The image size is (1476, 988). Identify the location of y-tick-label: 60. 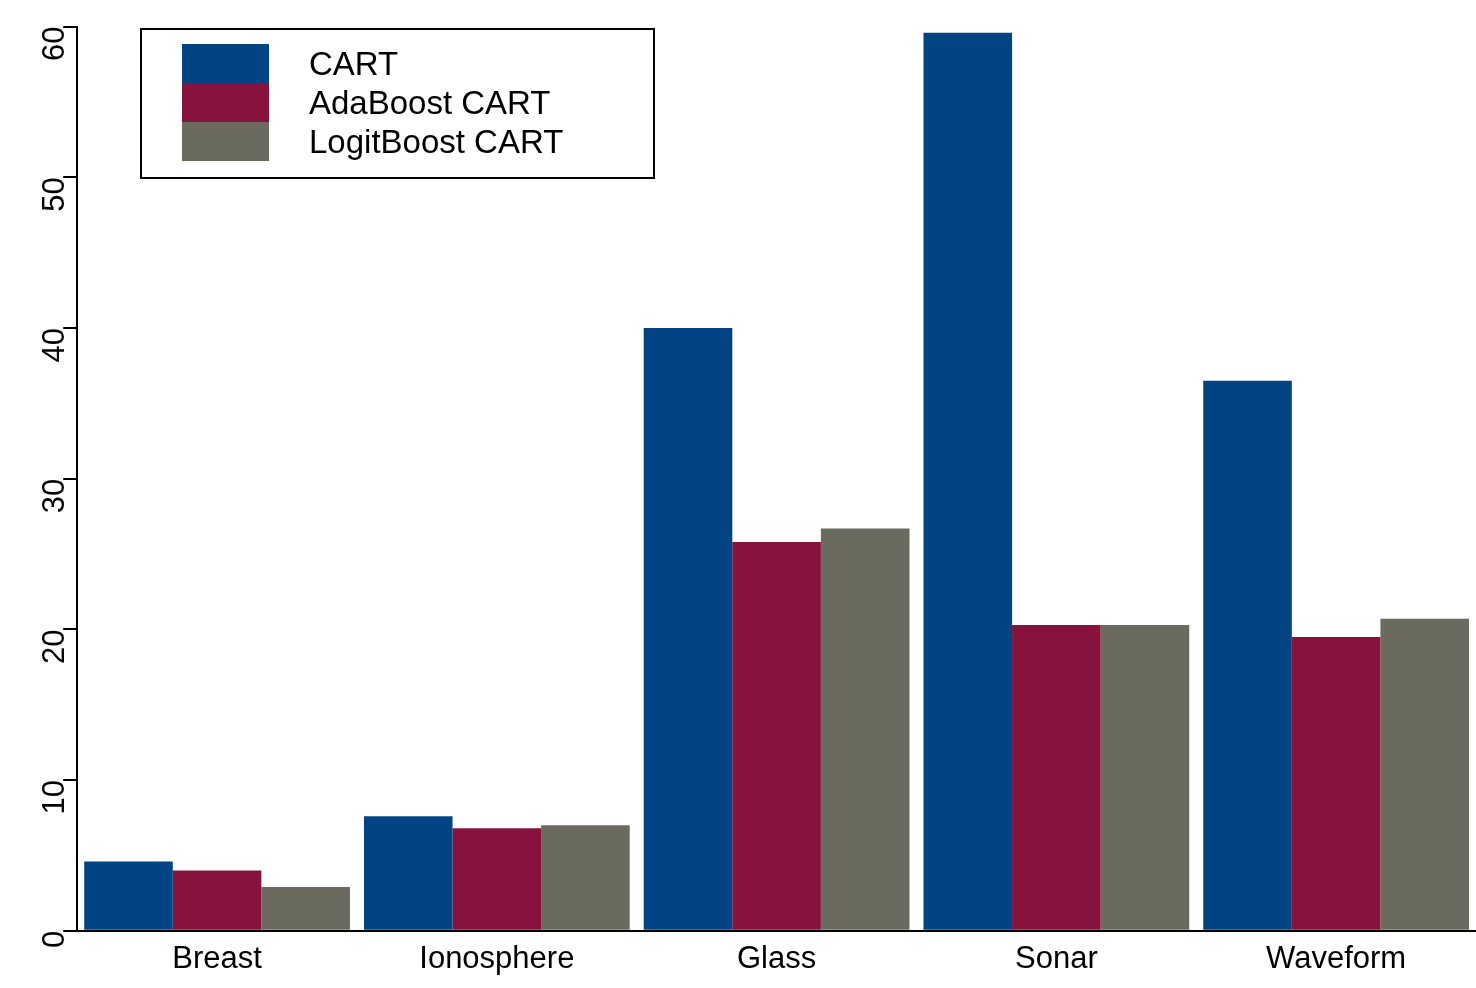
(53, 44).